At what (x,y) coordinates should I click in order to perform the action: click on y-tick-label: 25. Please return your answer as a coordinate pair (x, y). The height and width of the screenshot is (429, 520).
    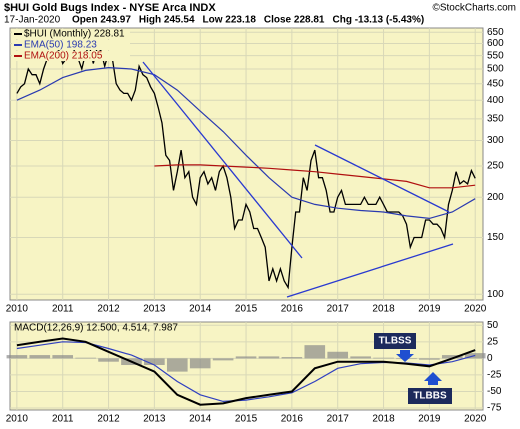
    Looking at the image, I should click on (493, 341).